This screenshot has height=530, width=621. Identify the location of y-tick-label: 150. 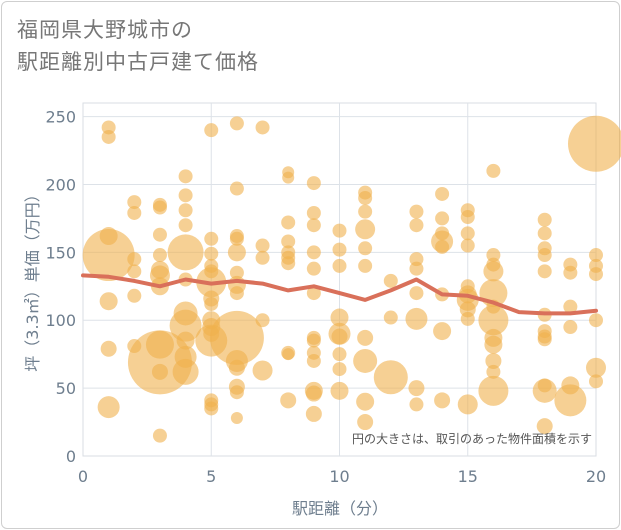
(60, 252).